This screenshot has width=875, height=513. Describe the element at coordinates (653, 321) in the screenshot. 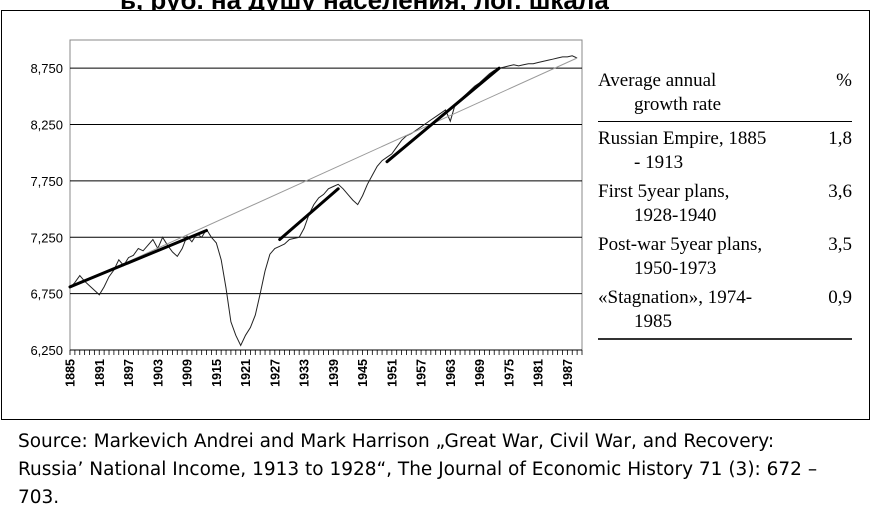

I see `row-label-line2: 1985` at that location.